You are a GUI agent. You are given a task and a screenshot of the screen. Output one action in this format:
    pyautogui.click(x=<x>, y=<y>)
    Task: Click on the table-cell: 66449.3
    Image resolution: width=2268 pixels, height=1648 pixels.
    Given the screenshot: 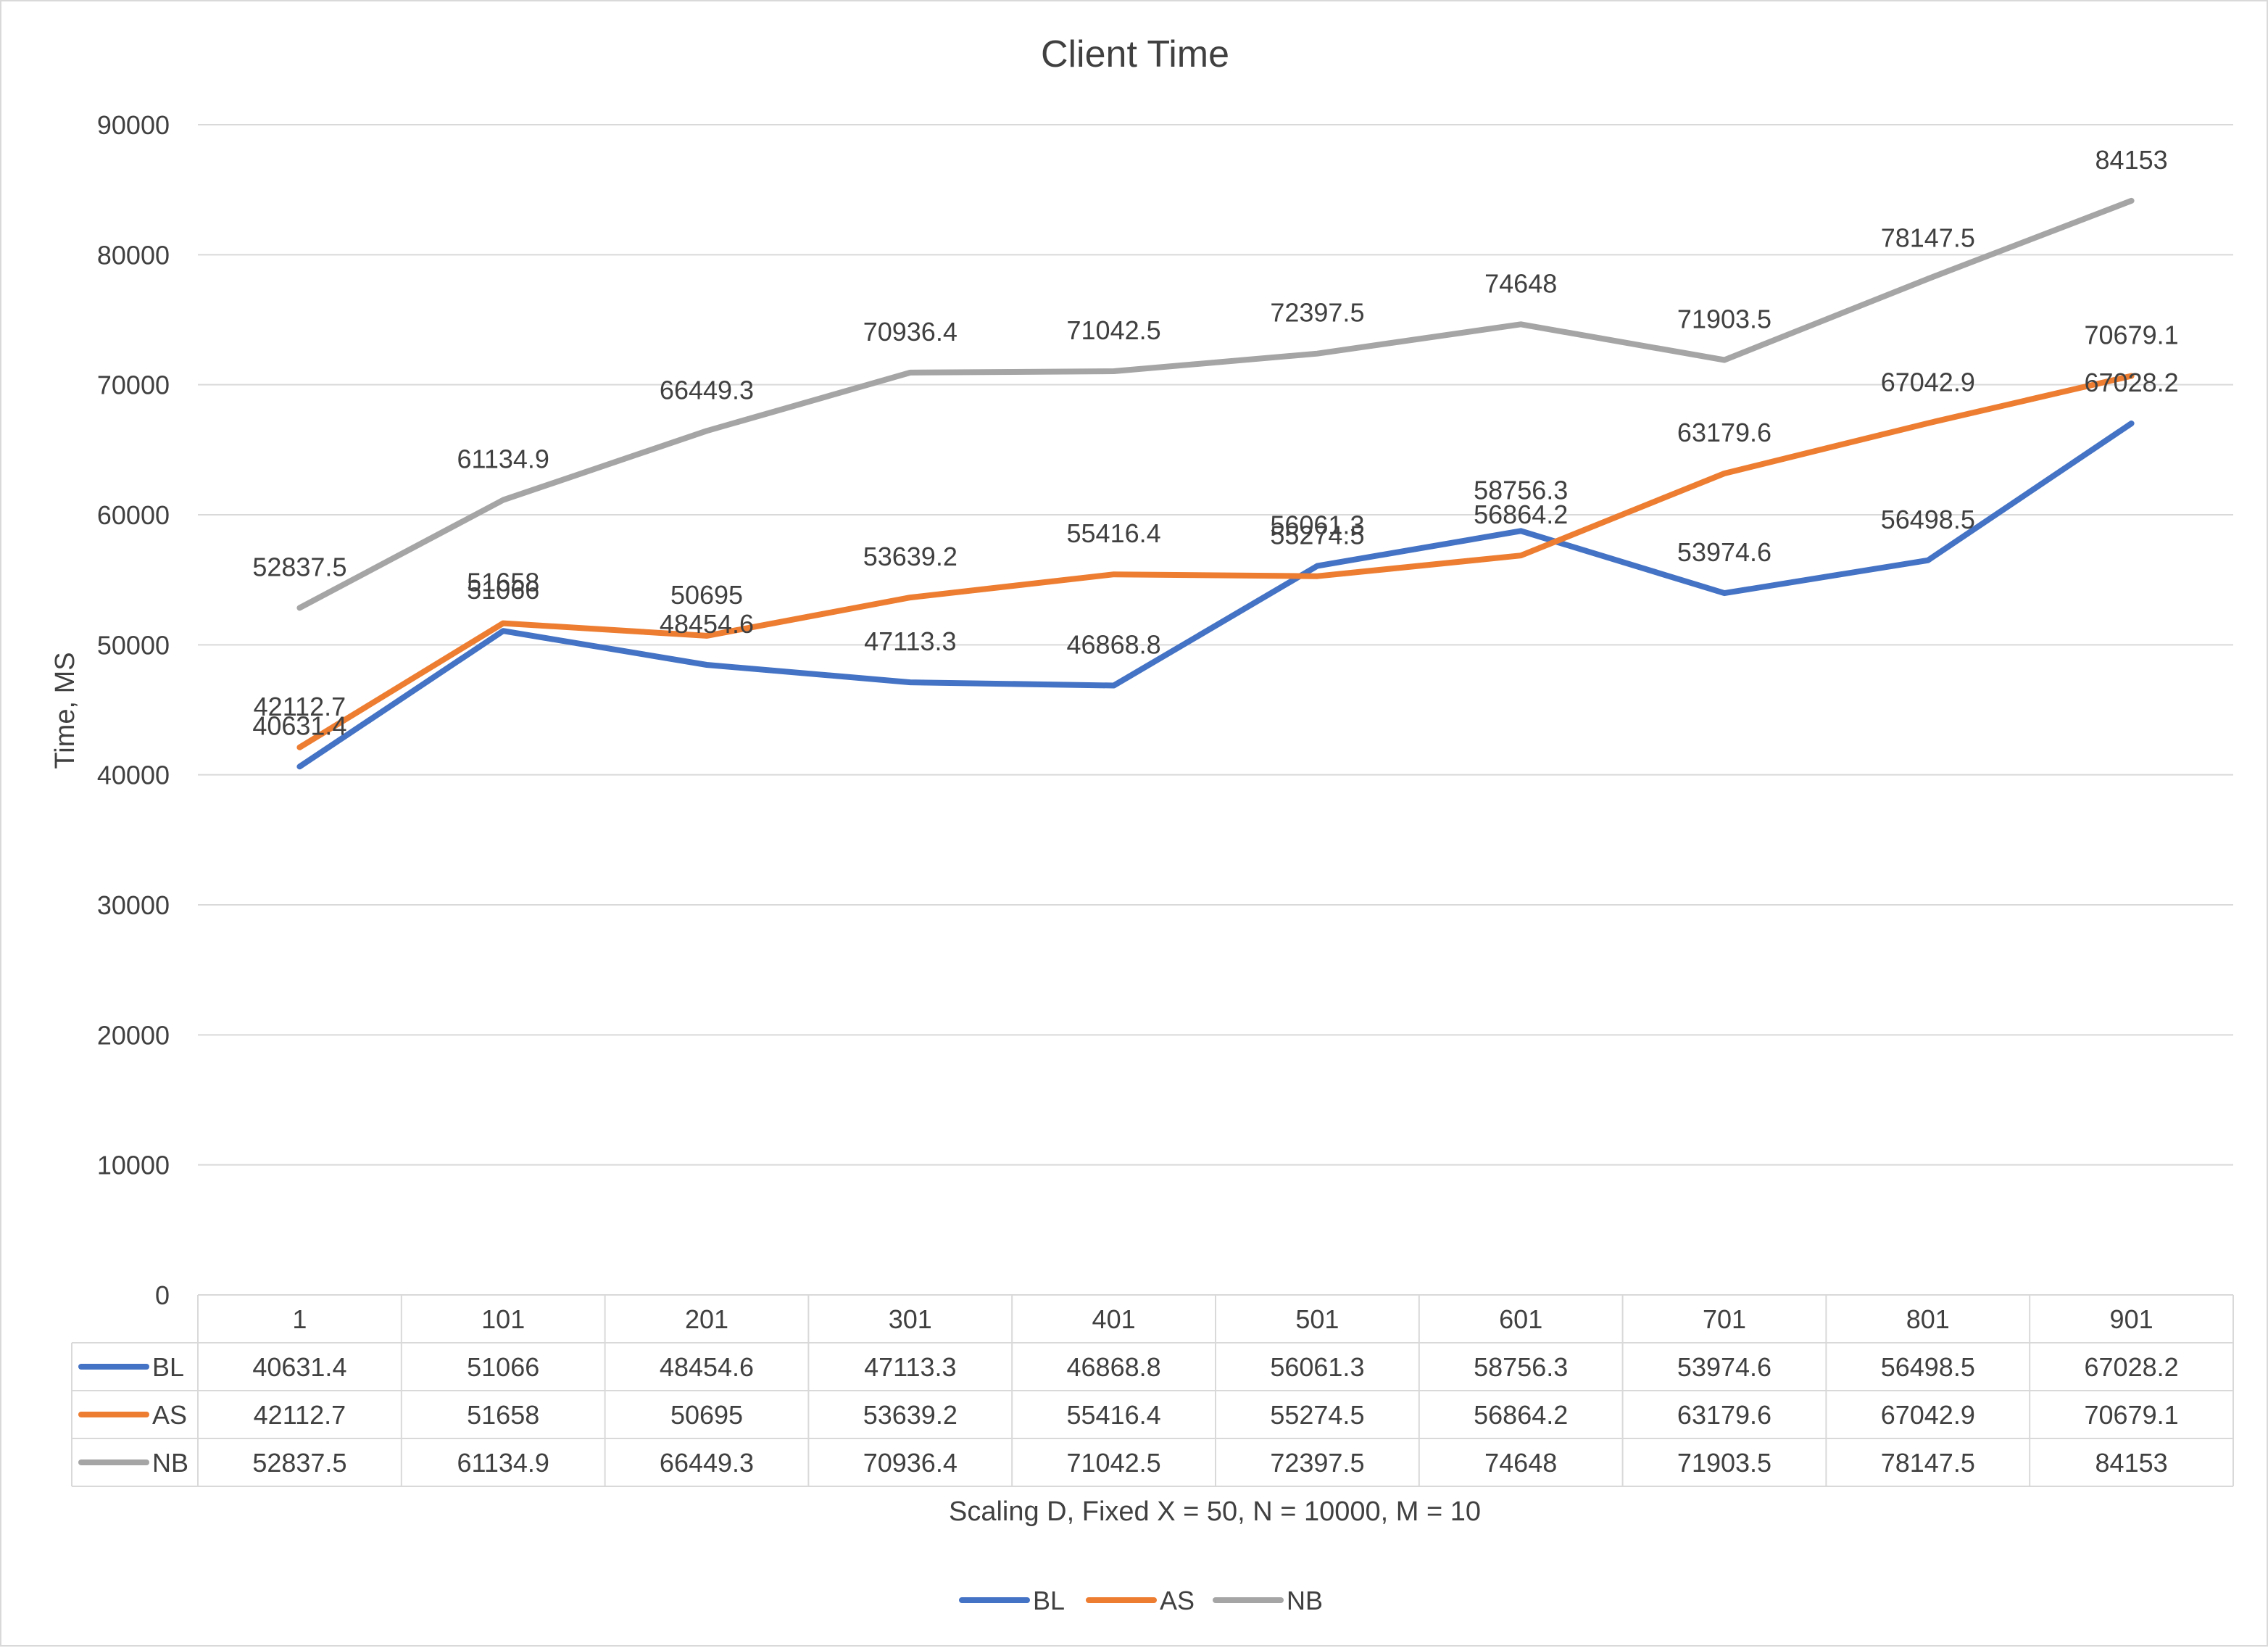 What is the action you would take?
    pyautogui.click(x=707, y=1463)
    